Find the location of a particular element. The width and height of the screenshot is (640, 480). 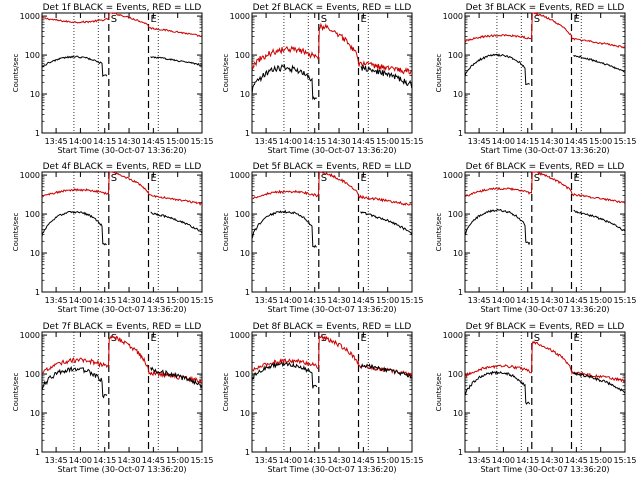

panel-title: Det 5f BLACK = Events, RED = LLD is located at coordinates (332, 167).